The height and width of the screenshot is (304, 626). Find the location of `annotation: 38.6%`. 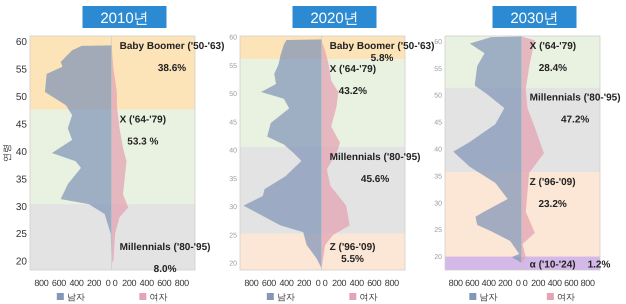

annotation: 38.6% is located at coordinates (172, 68).